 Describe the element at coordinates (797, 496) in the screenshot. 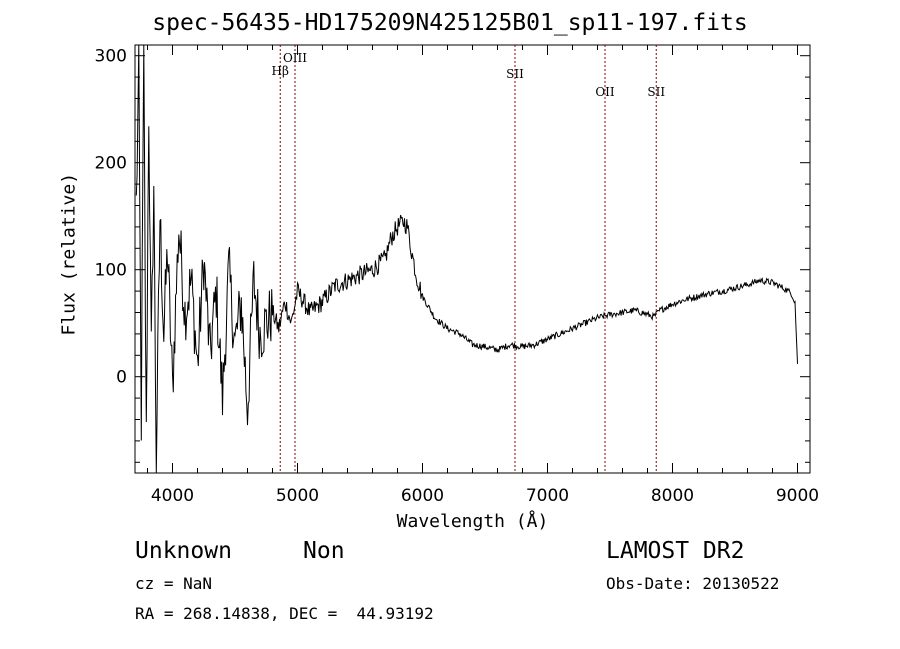

I see `x-tick-label: 9000` at that location.